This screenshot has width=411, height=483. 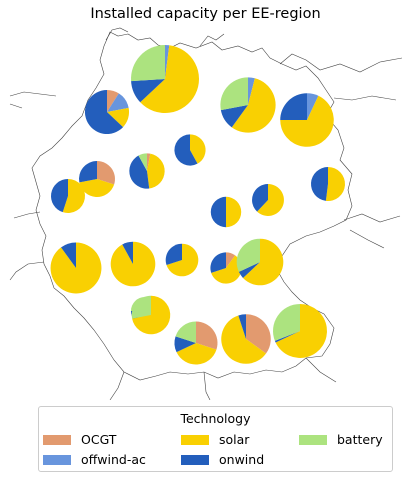 What do you see at coordinates (185, 332) in the screenshot?
I see `pie-slice-r19-battery` at bounding box center [185, 332].